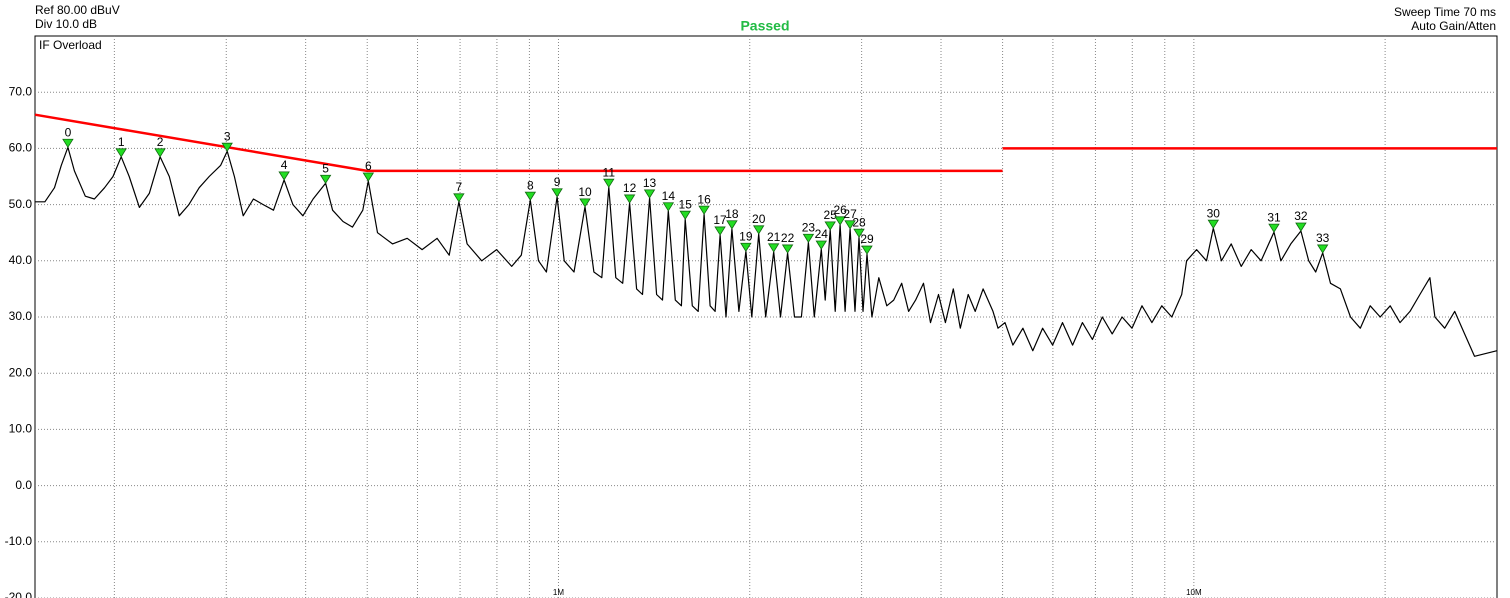 This screenshot has width=1510, height=598. Describe the element at coordinates (809, 227) in the screenshot. I see `marker-label: 23` at that location.